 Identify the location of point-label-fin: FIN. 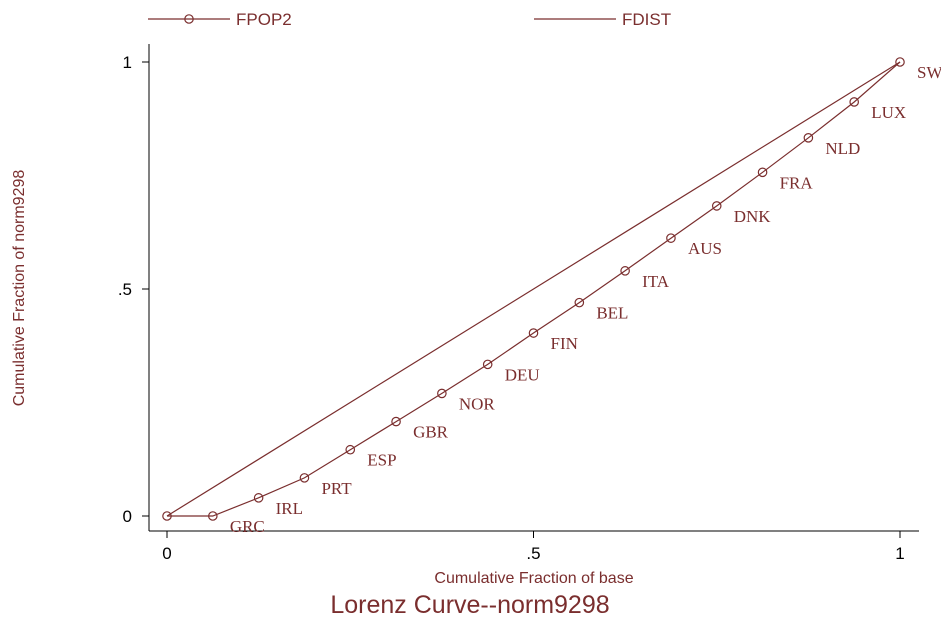
(564, 343).